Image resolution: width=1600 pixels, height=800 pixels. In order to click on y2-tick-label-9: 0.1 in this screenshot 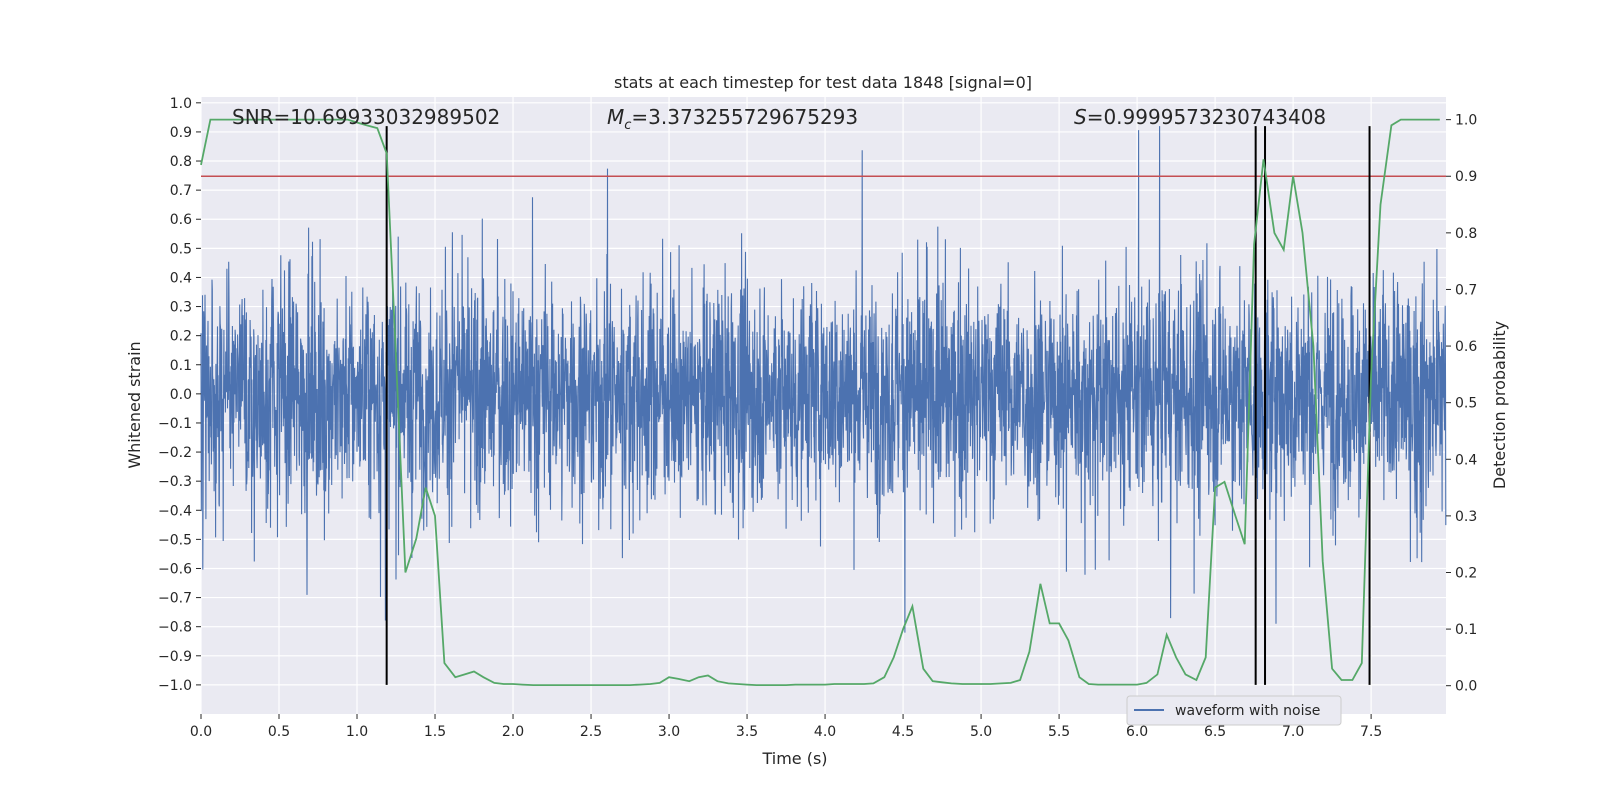, I will do `click(1466, 630)`.